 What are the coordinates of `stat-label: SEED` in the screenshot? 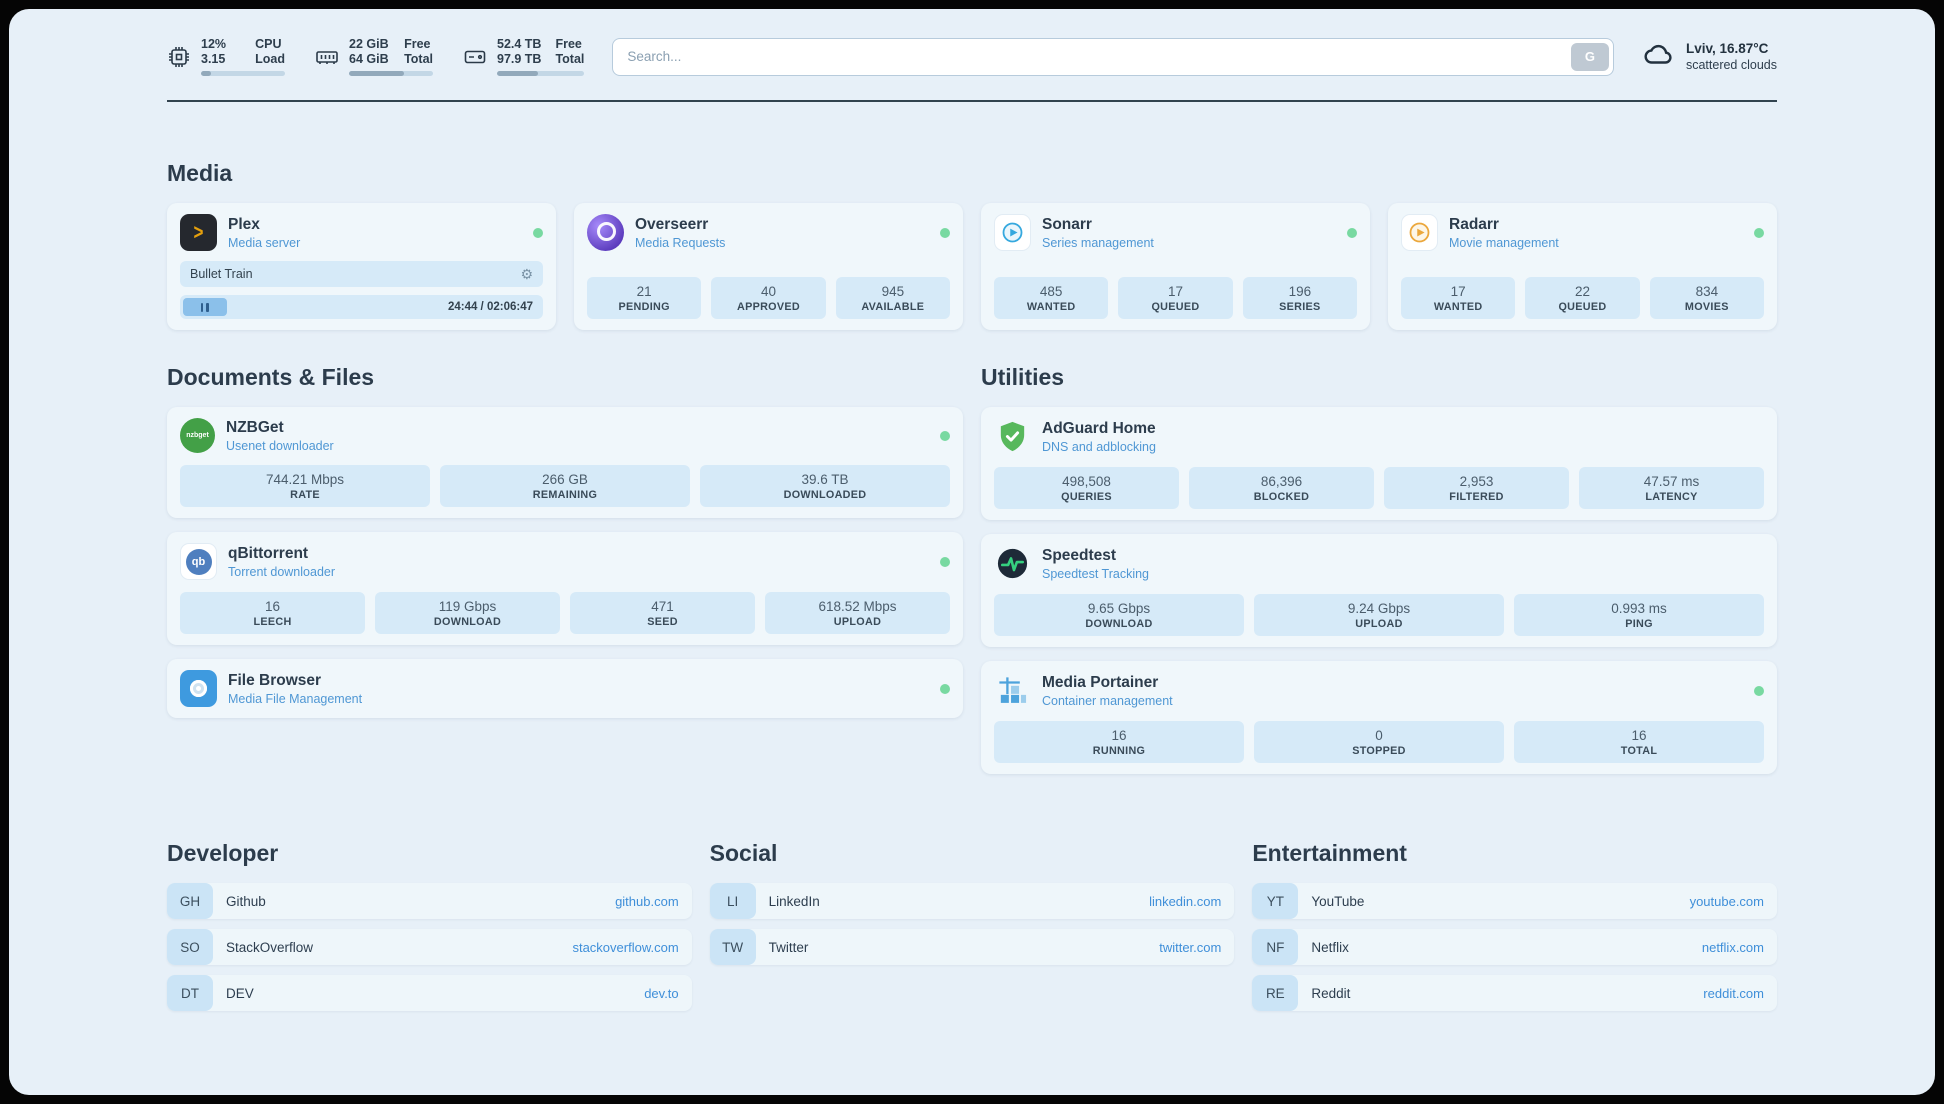 It's located at (662, 622).